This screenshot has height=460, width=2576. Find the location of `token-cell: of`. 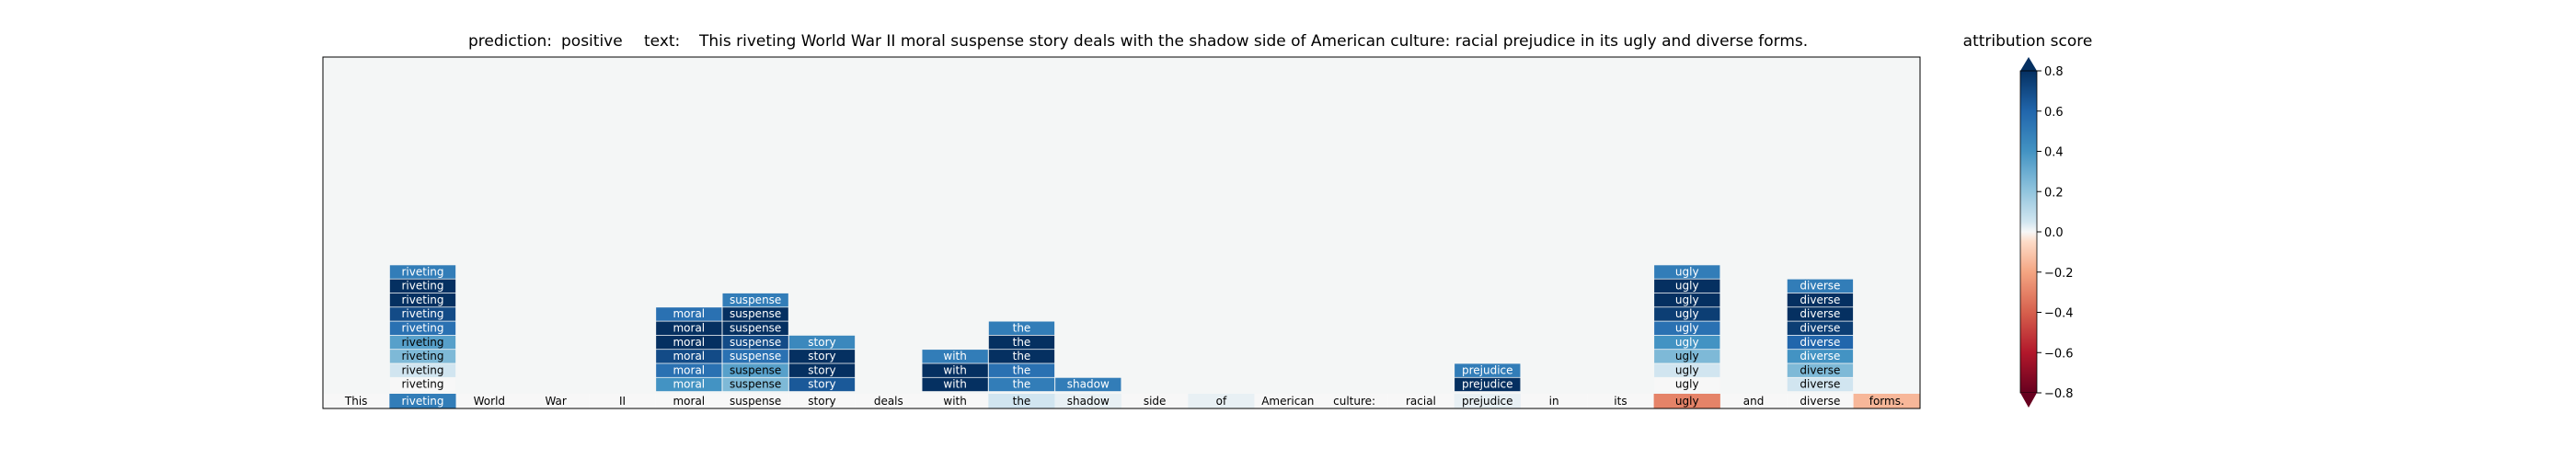

token-cell: of is located at coordinates (1221, 401).